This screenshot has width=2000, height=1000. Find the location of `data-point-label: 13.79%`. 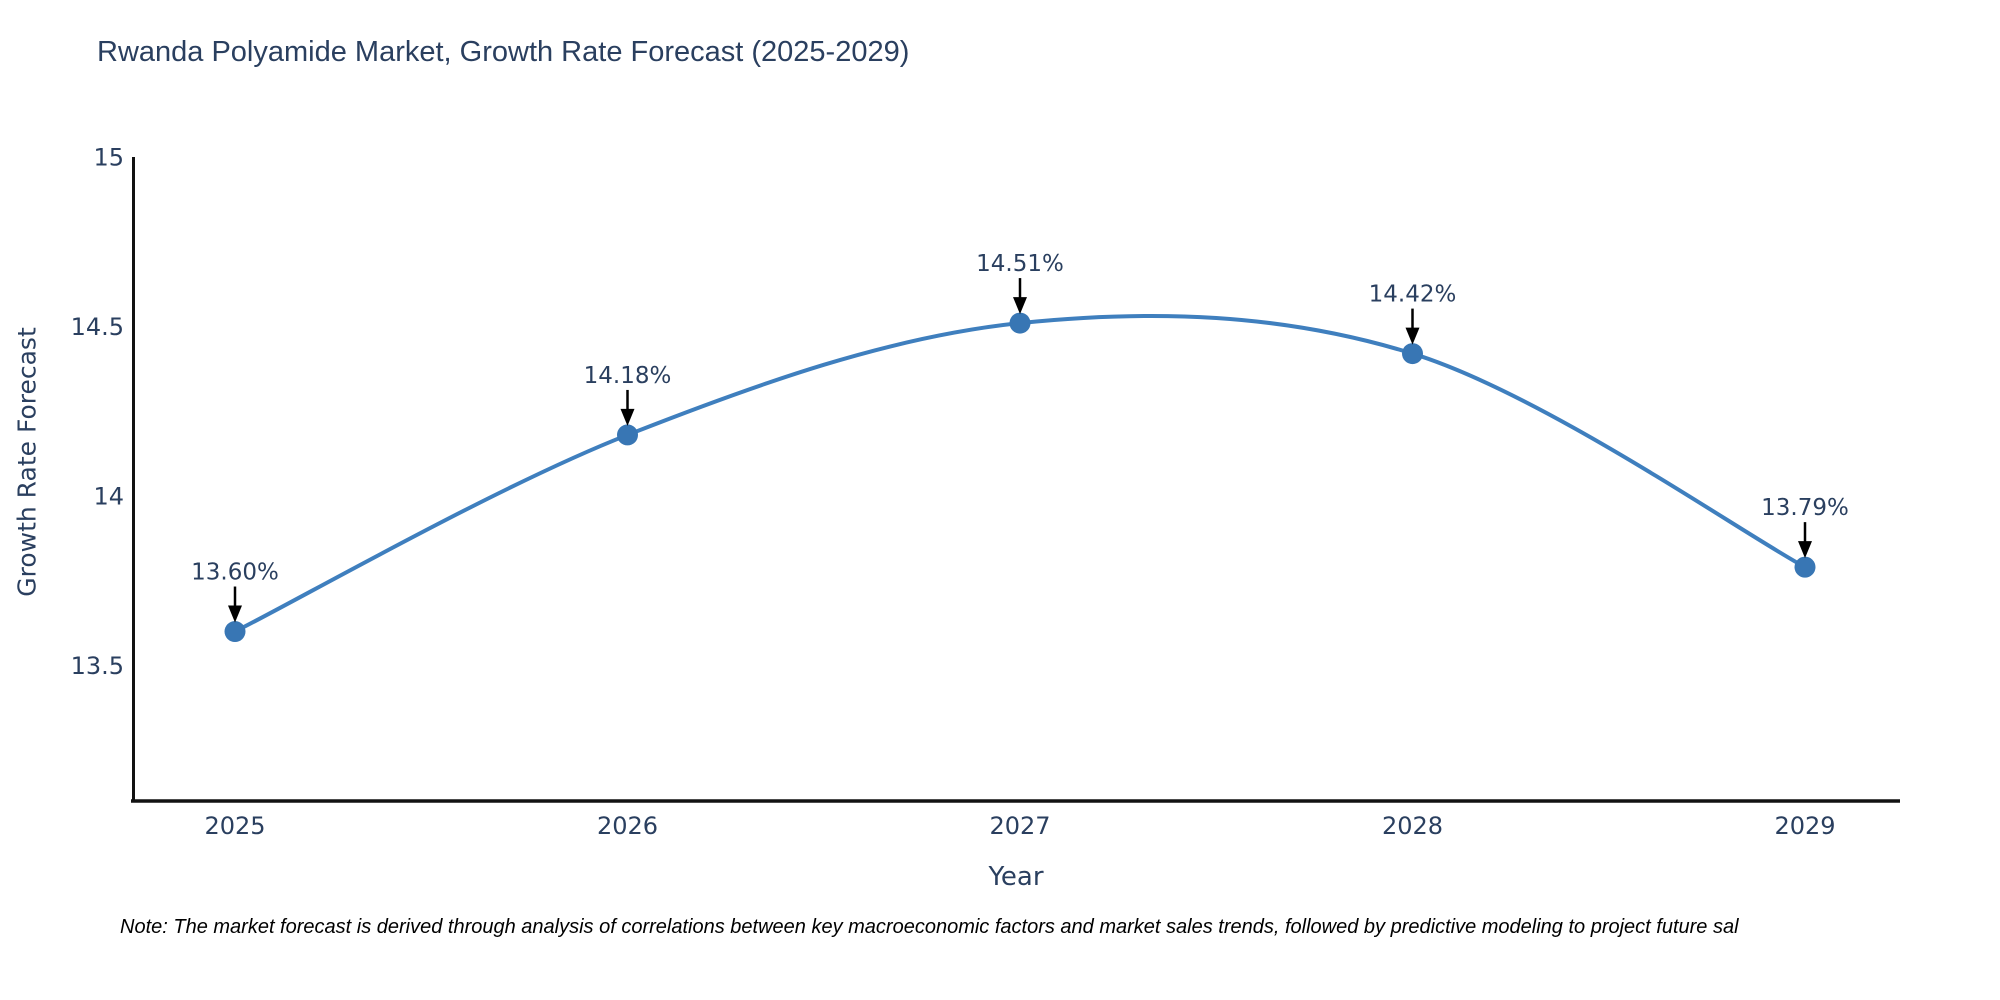

data-point-label: 13.79% is located at coordinates (1805, 508).